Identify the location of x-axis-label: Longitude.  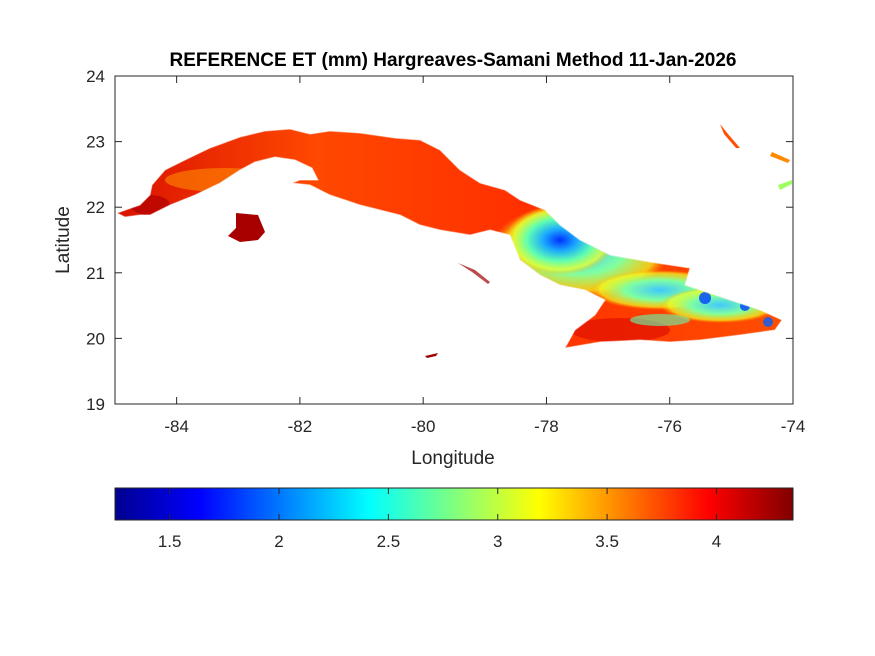
(452, 458).